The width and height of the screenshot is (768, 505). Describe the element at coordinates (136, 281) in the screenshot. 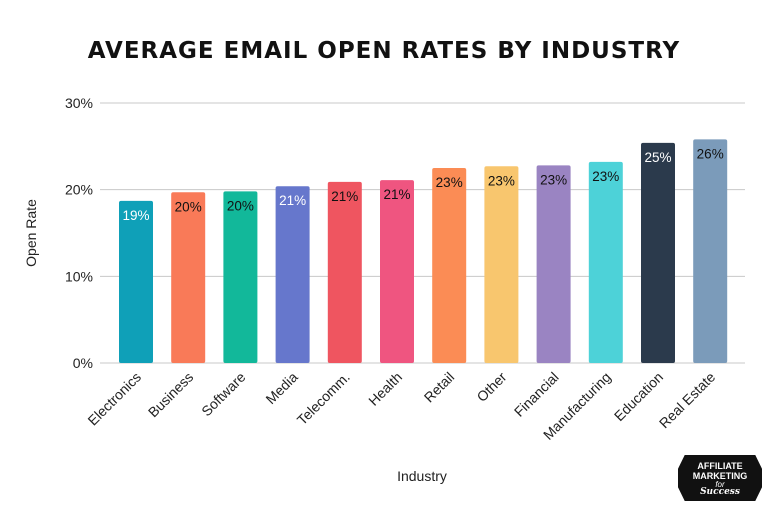

I see `bar-electronics` at that location.